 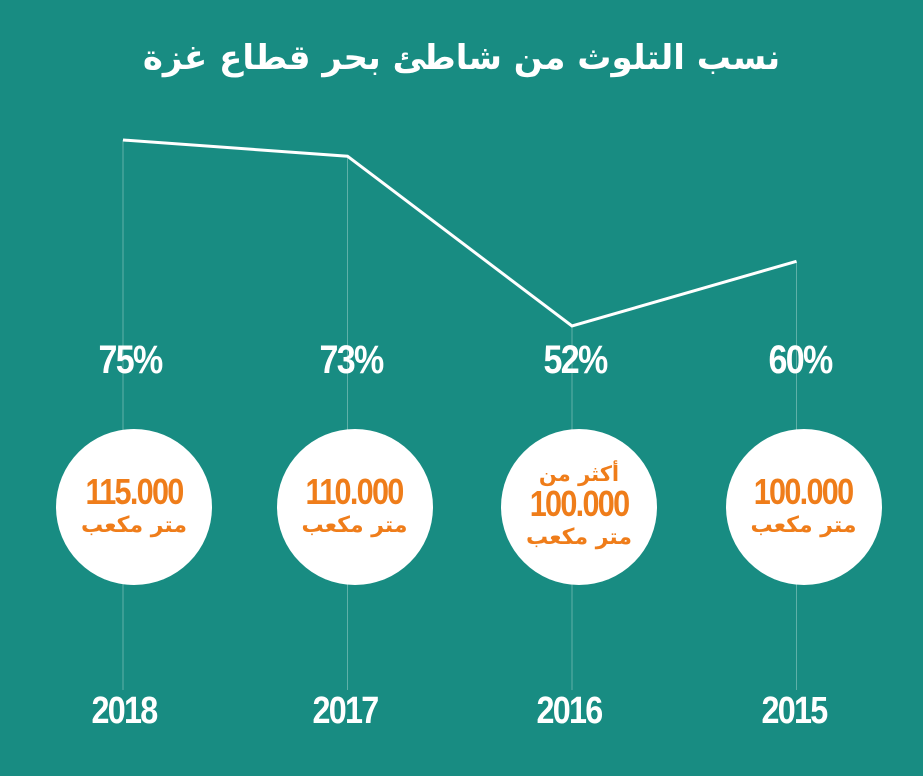 I want to click on value-label-2015: 60%, so click(x=800, y=360).